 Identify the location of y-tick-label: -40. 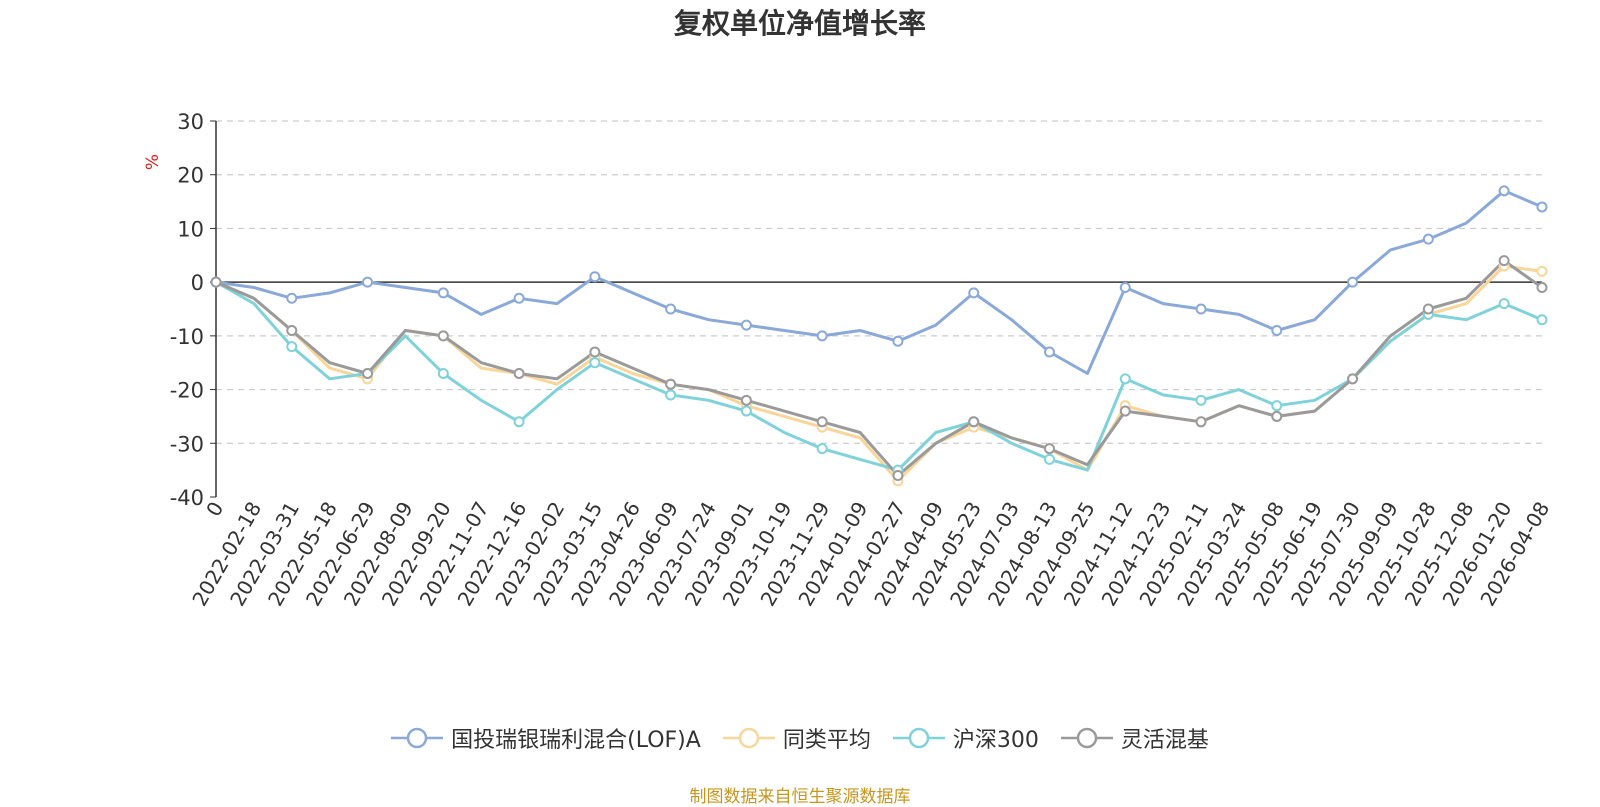
(187, 498).